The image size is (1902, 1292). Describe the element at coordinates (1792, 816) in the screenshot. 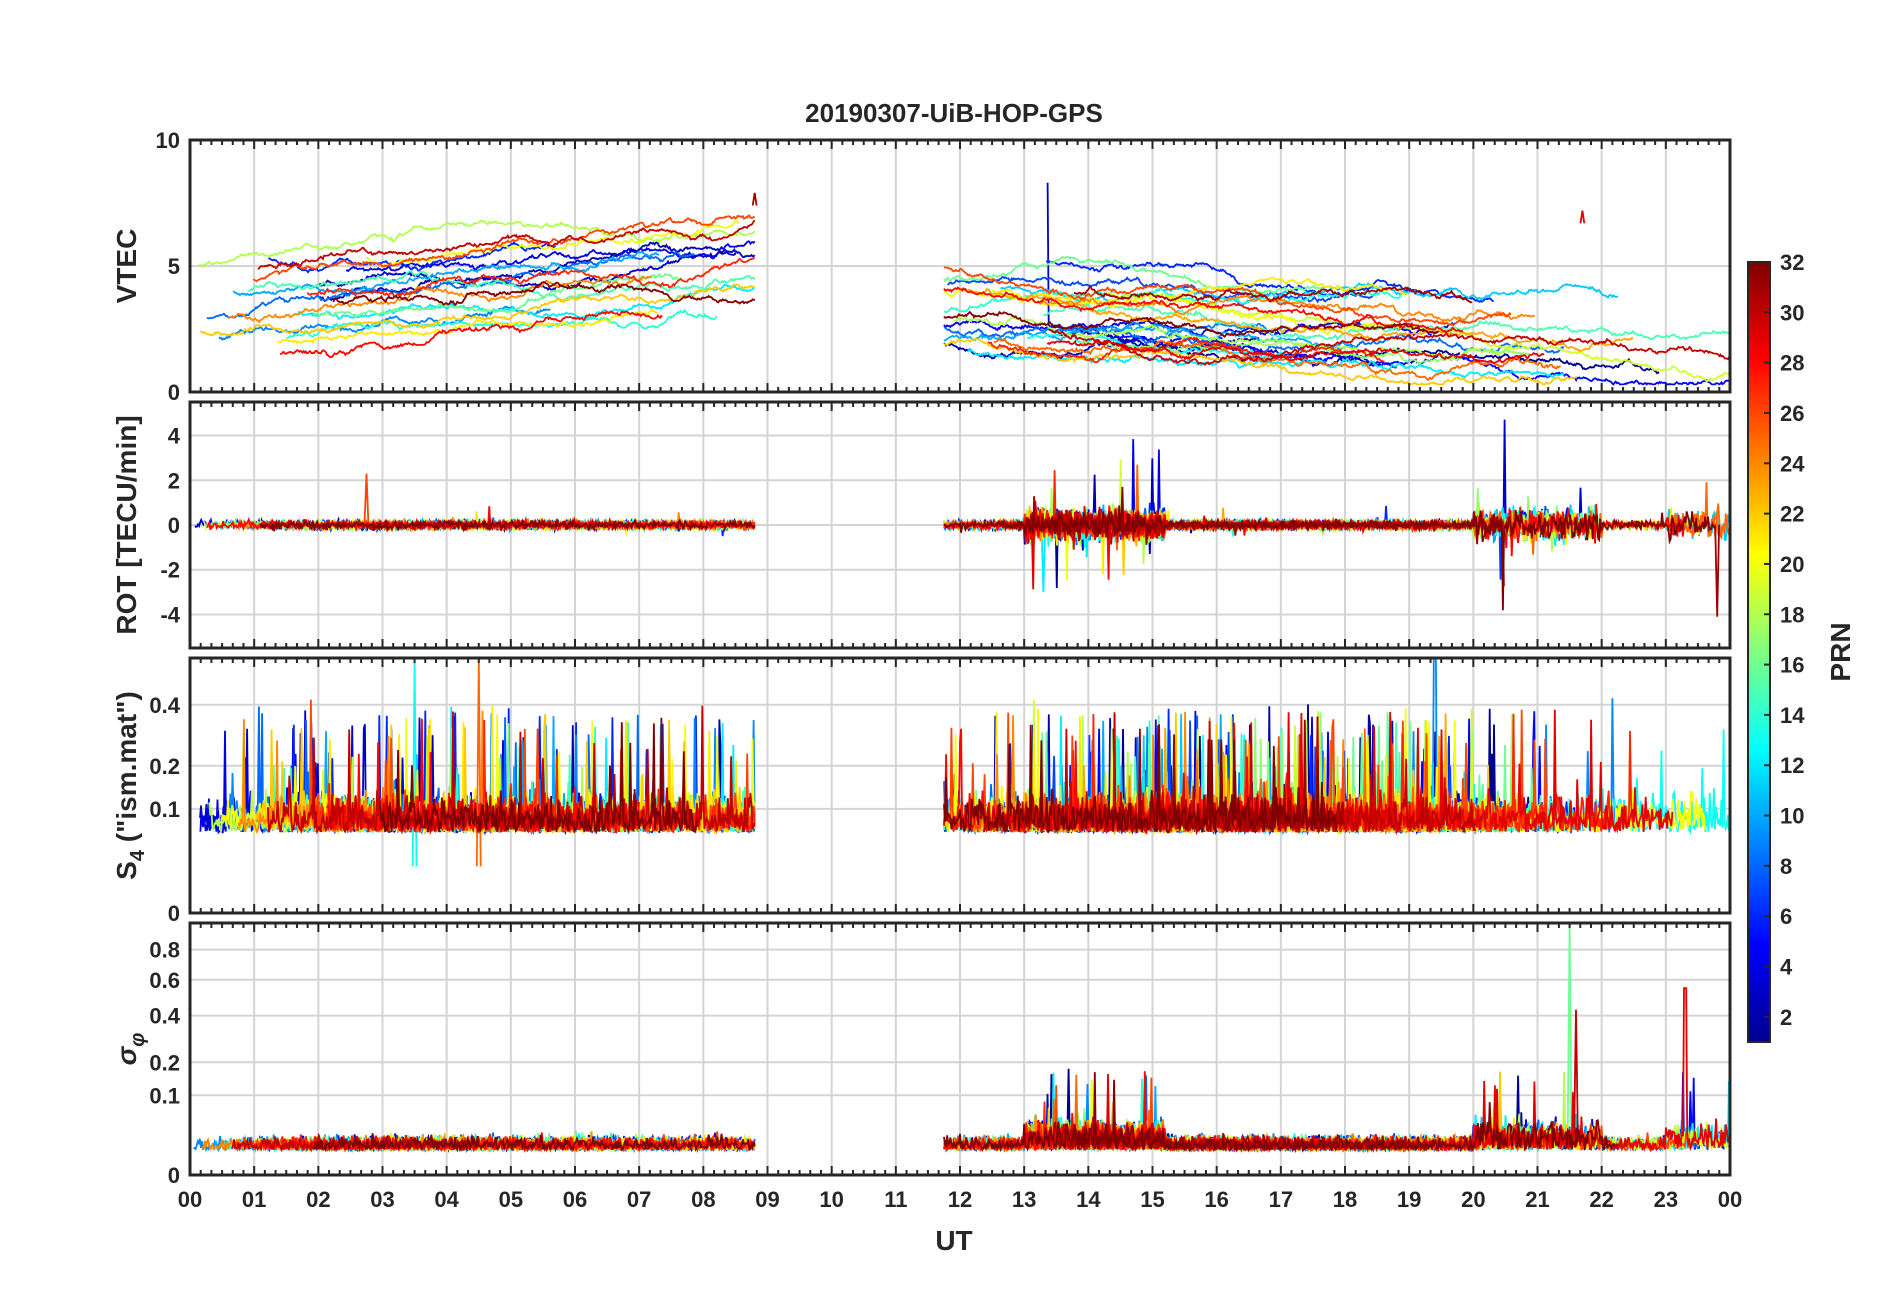

I see `colorbar-tick-label: 10` at that location.